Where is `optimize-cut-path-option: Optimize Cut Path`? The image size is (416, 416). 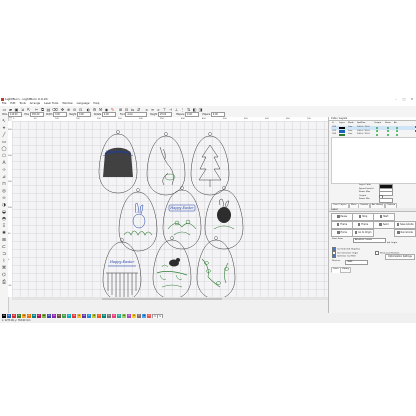
optimize-cut-path-option: Optimize Cut Path is located at coordinates (344, 256).